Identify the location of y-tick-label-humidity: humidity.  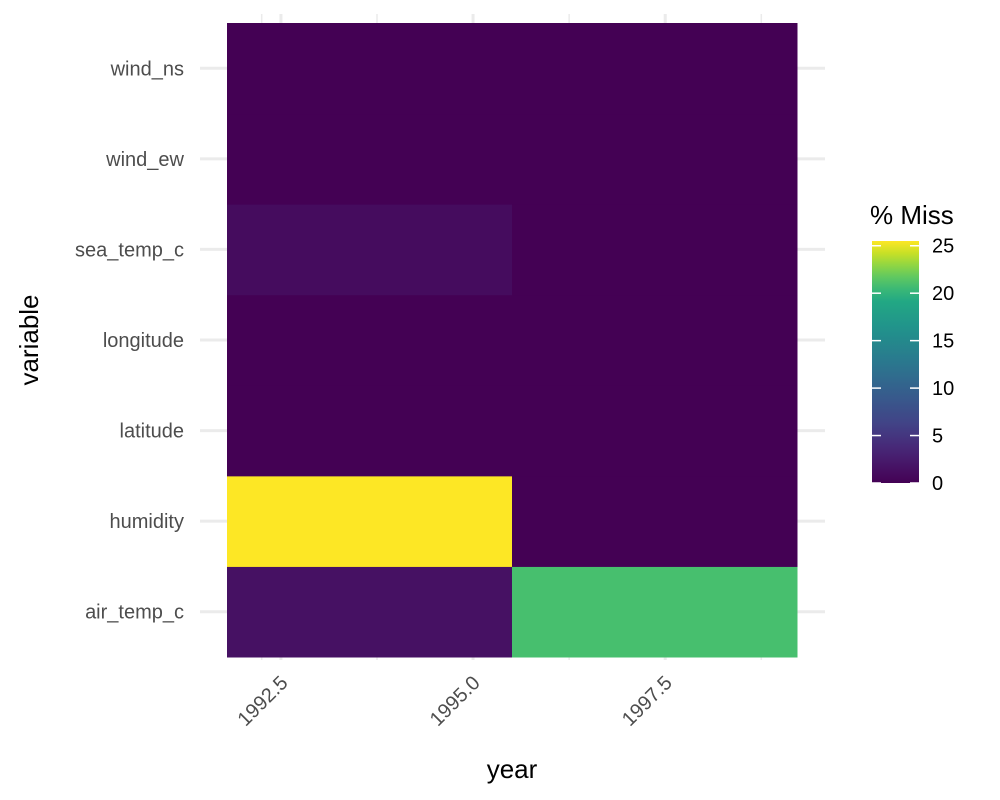
(147, 522).